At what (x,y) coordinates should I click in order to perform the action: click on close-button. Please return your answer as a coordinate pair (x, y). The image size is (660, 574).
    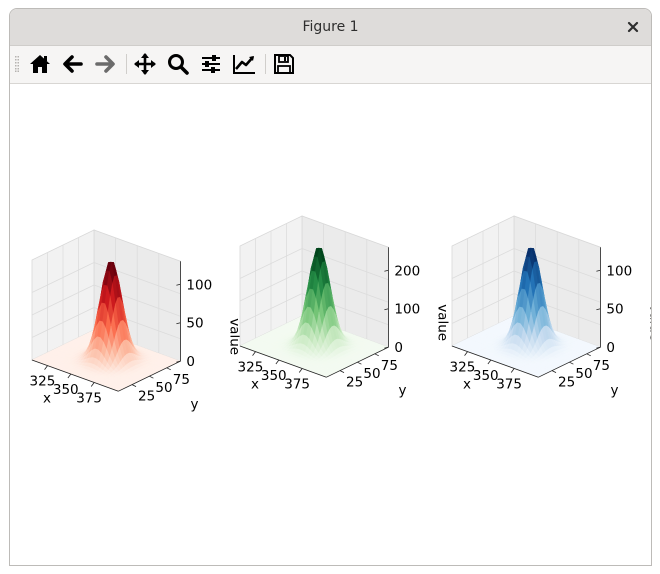
    Looking at the image, I should click on (633, 27).